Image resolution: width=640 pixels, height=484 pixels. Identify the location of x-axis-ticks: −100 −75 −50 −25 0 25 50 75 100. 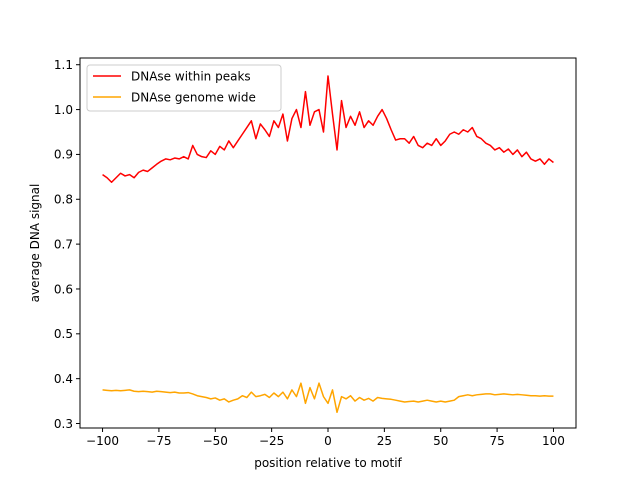
(325, 438).